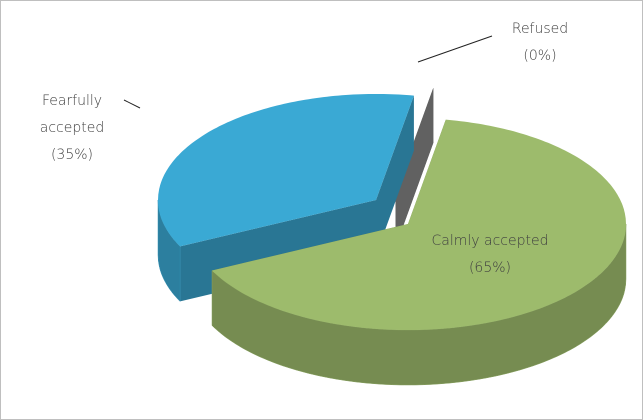 The width and height of the screenshot is (643, 420). Describe the element at coordinates (490, 255) in the screenshot. I see `slice-label: Calmly accepted (65%)` at that location.